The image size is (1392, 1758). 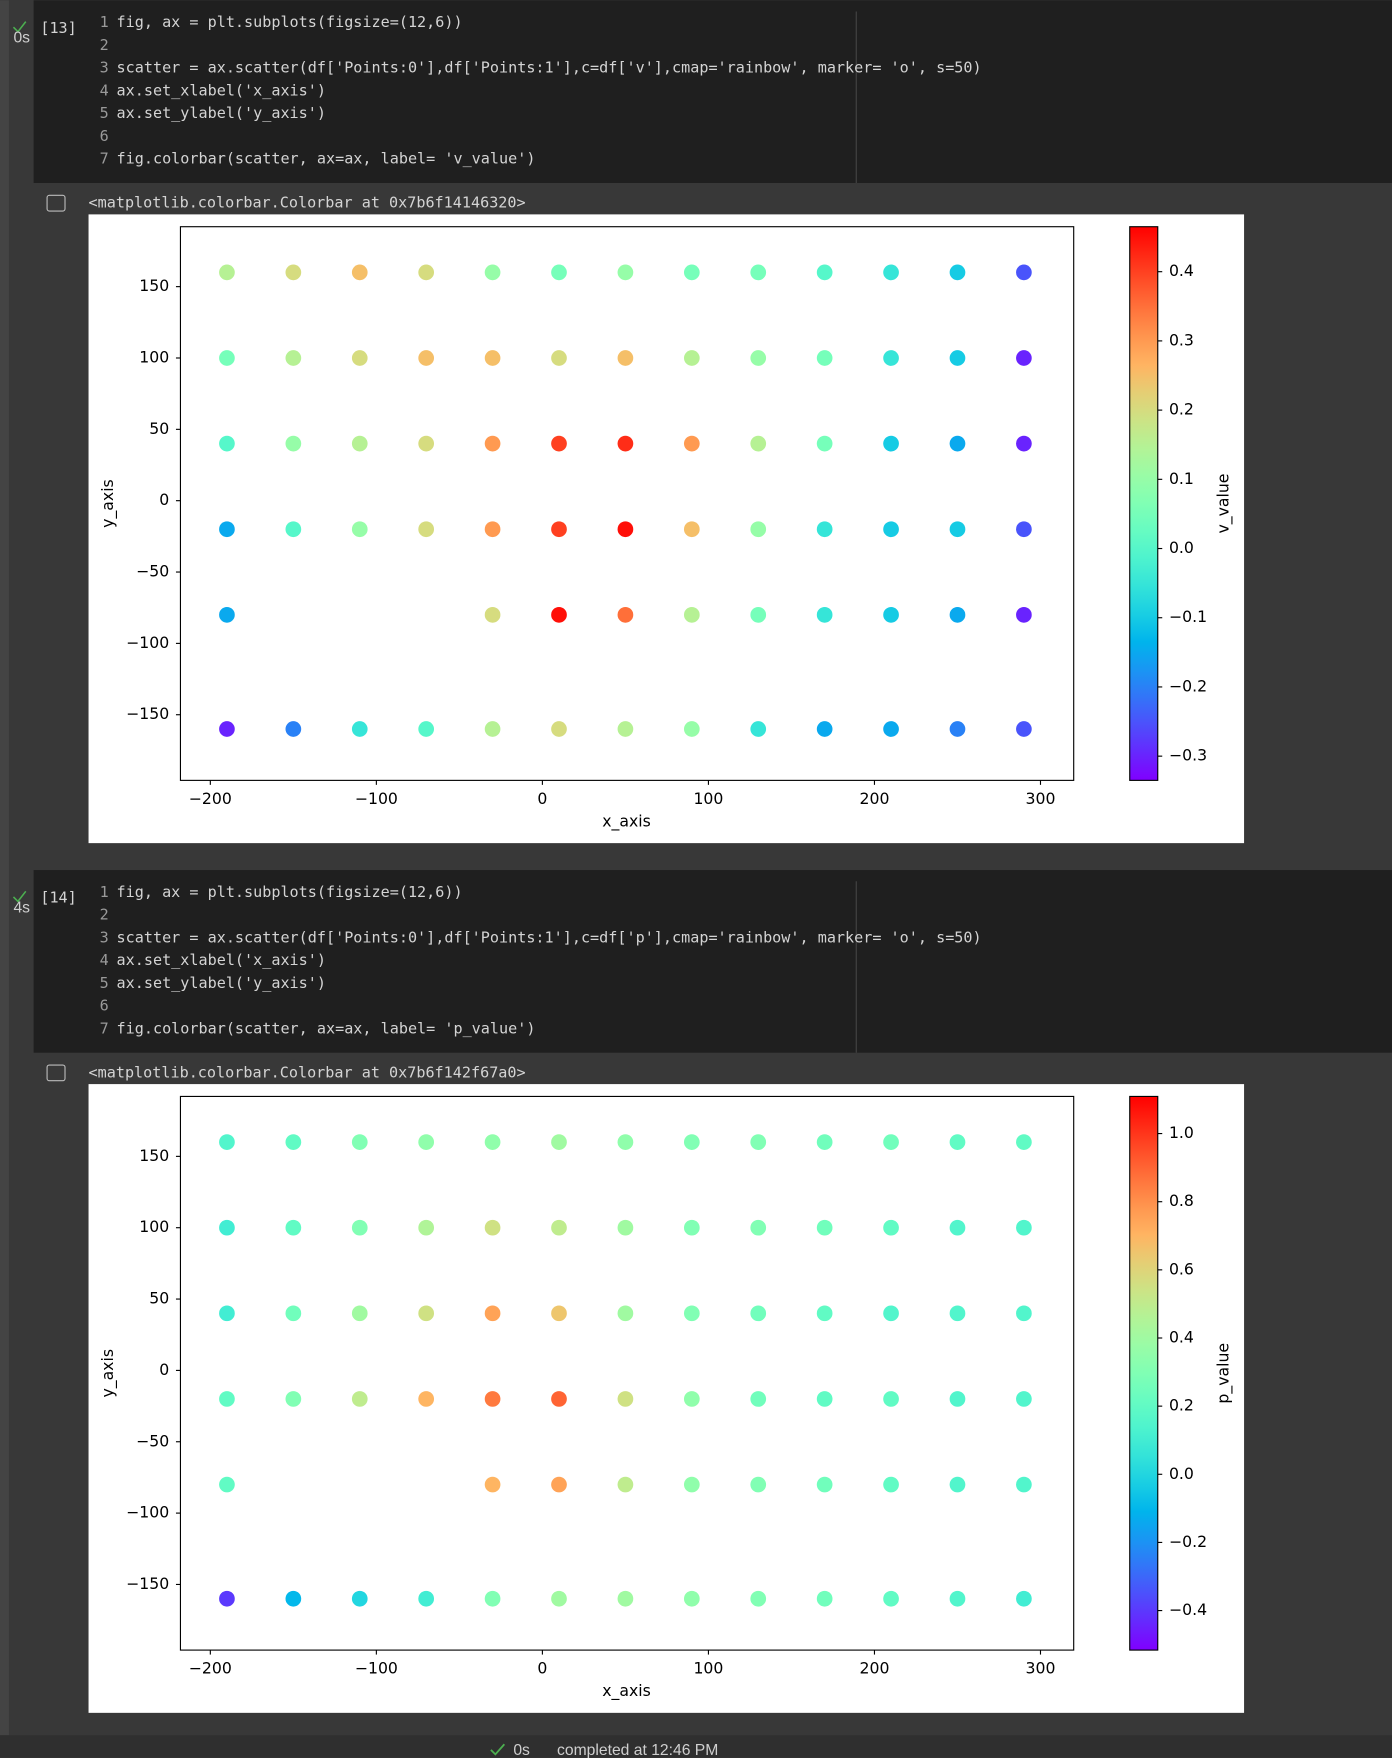 I want to click on exec-count: [14], so click(x=58, y=898).